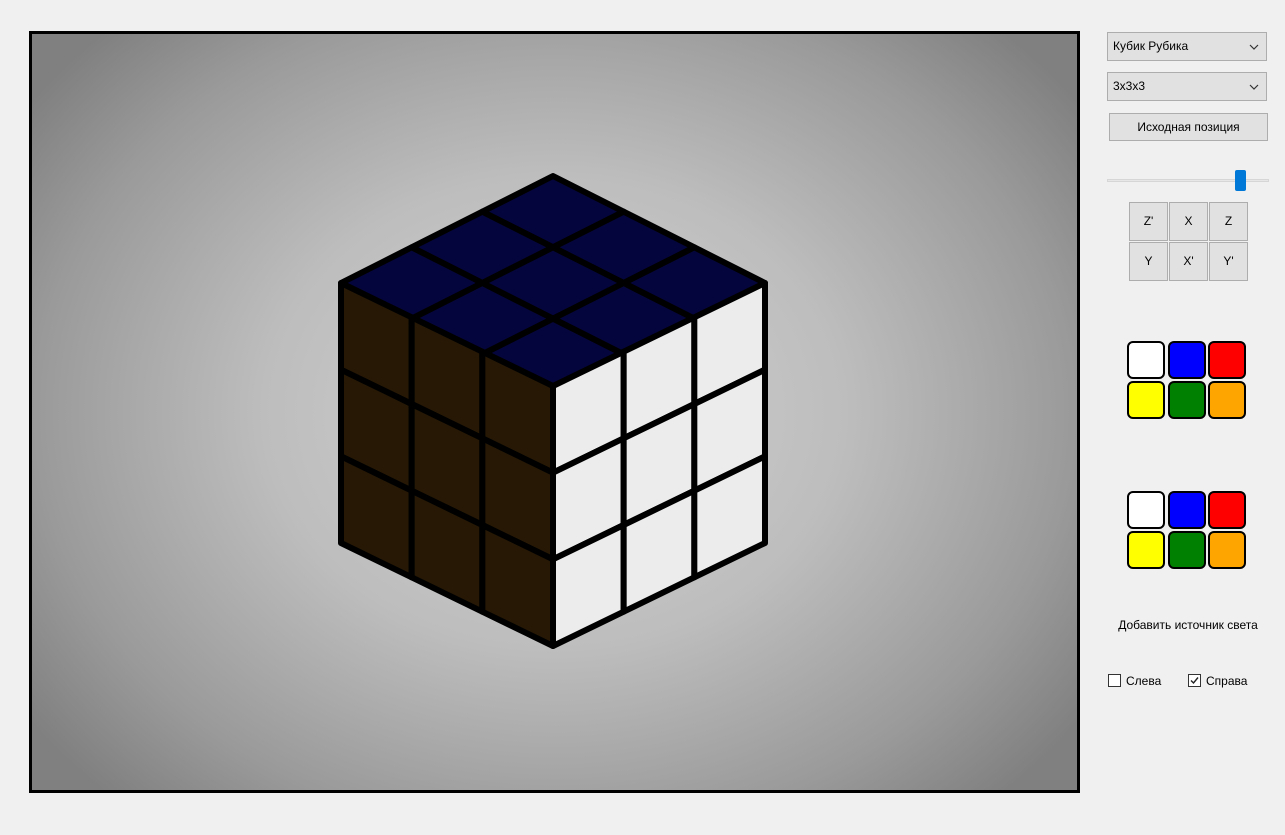 Image resolution: width=1285 pixels, height=835 pixels. I want to click on puzzle-type-select: Кубик Рубика, so click(1187, 46).